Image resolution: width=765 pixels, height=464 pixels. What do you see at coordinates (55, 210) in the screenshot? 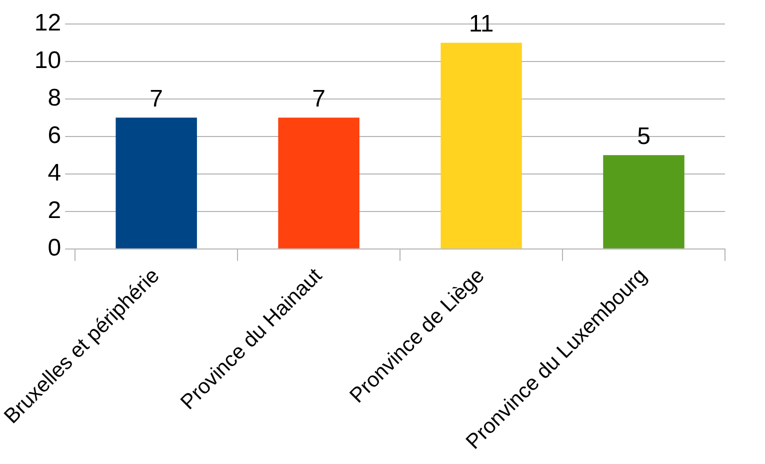
I see `y-tick-label: 2` at bounding box center [55, 210].